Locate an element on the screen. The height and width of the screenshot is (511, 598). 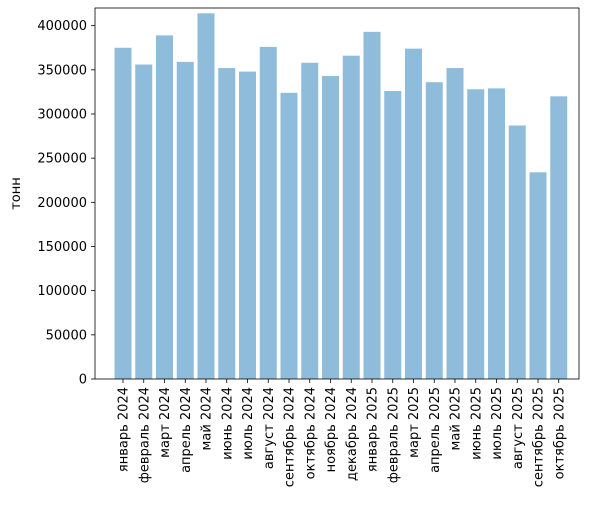
y-axis-label: тонн is located at coordinates (16, 193).